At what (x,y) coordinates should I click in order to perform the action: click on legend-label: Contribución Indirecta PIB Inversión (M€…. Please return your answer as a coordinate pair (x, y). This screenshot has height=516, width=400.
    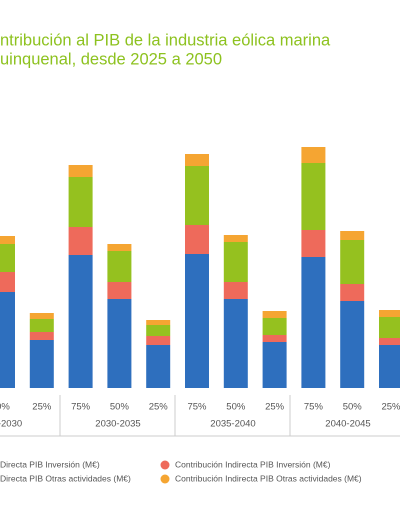
    Looking at the image, I should click on (253, 464).